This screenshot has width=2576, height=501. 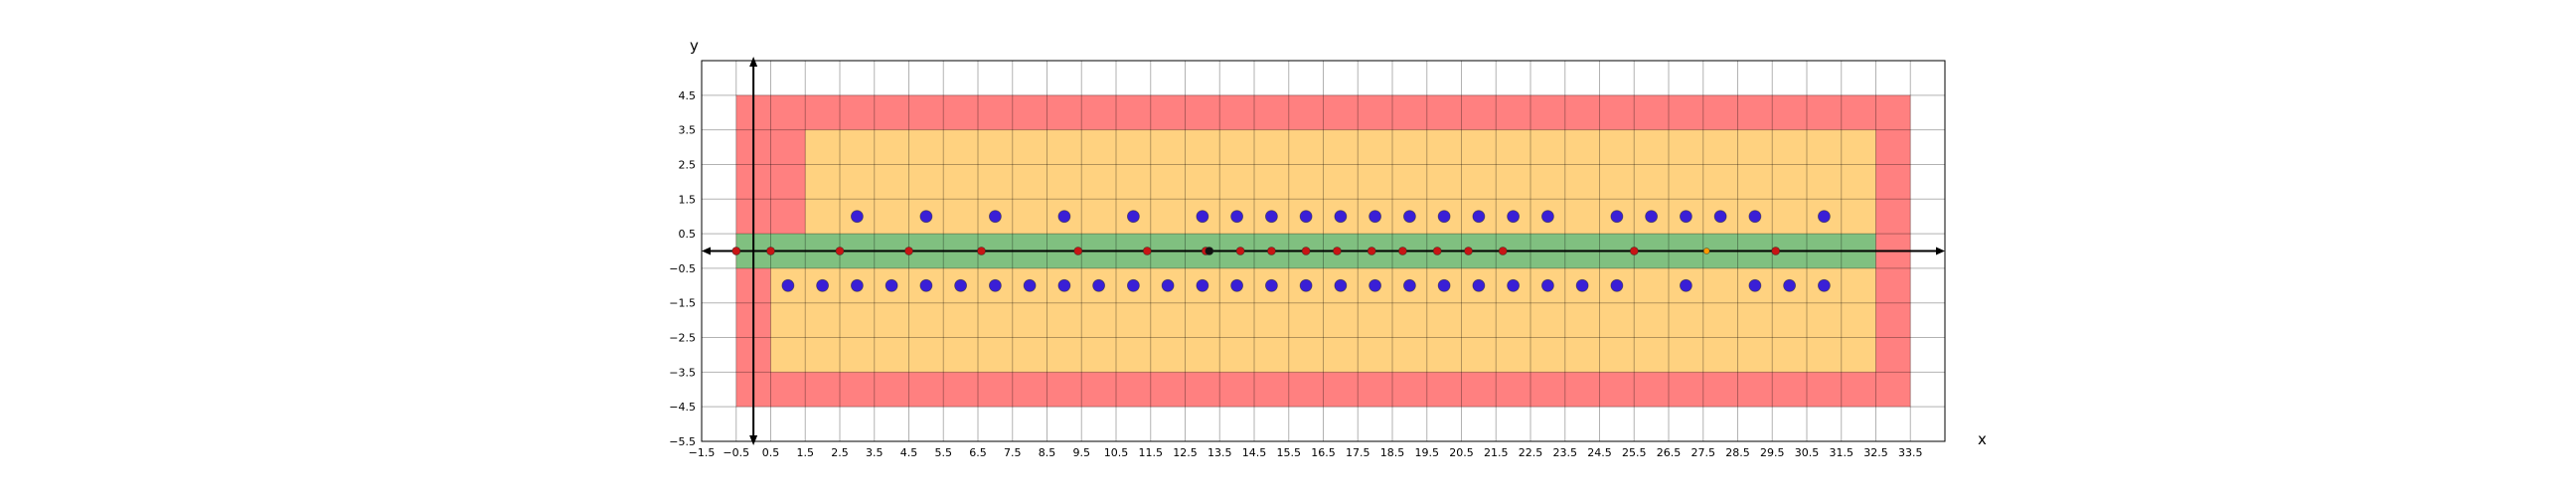 What do you see at coordinates (682, 441) in the screenshot?
I see `y-tick-label-10: −5.5` at bounding box center [682, 441].